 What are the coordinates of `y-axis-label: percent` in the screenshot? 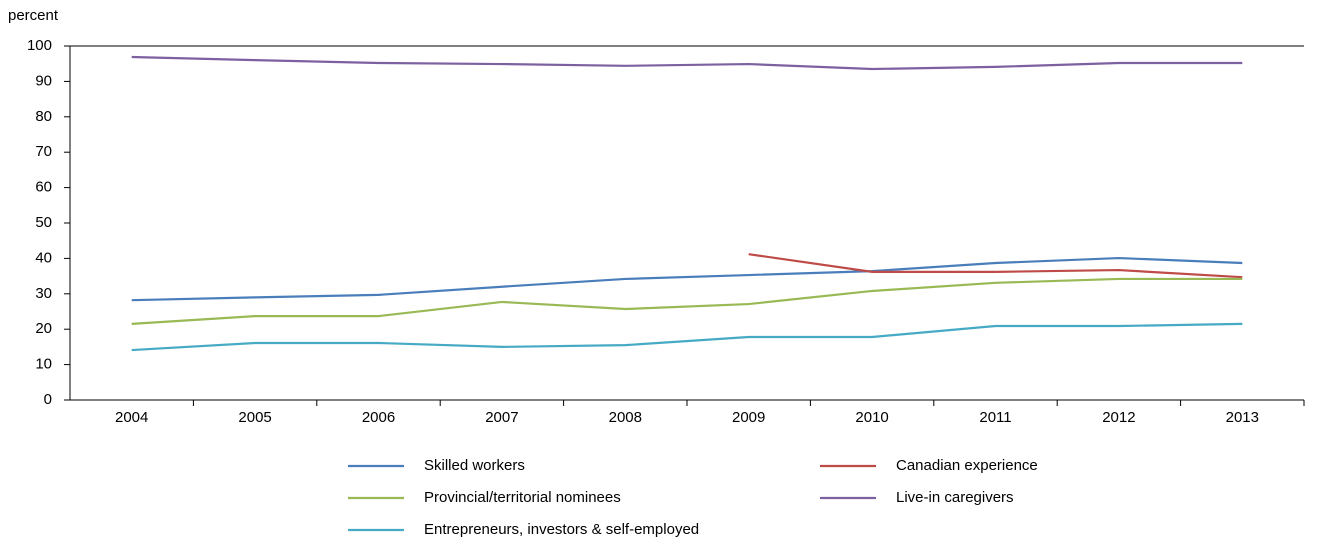 It's located at (33, 15).